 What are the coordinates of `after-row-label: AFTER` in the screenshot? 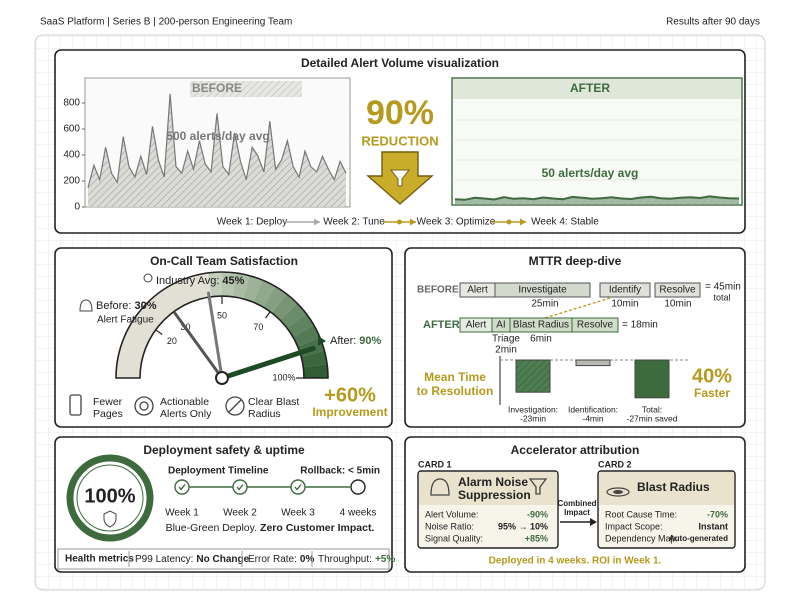 It's located at (441, 325).